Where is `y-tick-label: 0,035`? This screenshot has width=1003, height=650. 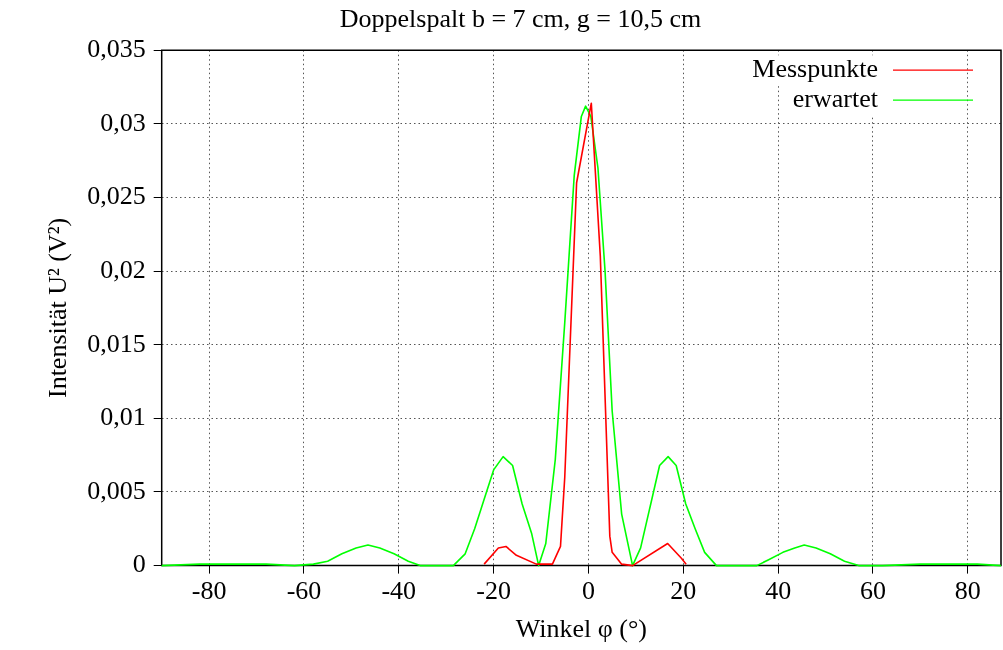 y-tick-label: 0,035 is located at coordinates (116, 49).